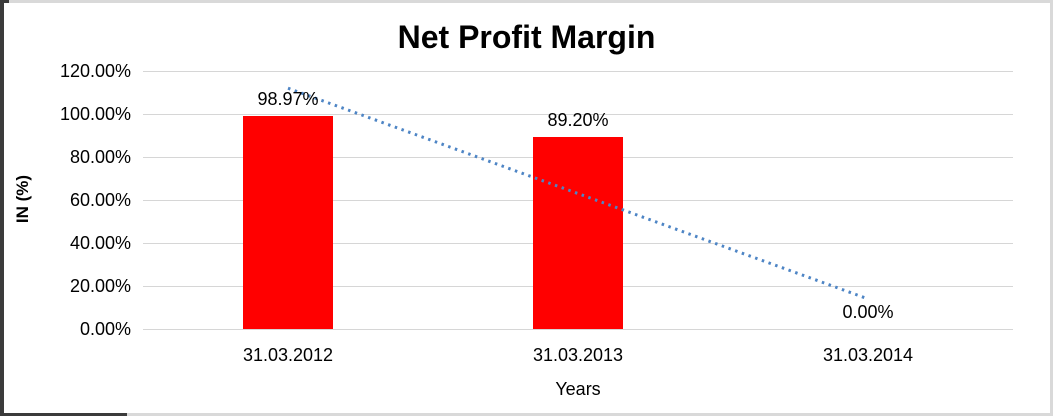 This screenshot has height=416, width=1053. What do you see at coordinates (288, 355) in the screenshot?
I see `x-axis-tick-label: 31.03.2012` at bounding box center [288, 355].